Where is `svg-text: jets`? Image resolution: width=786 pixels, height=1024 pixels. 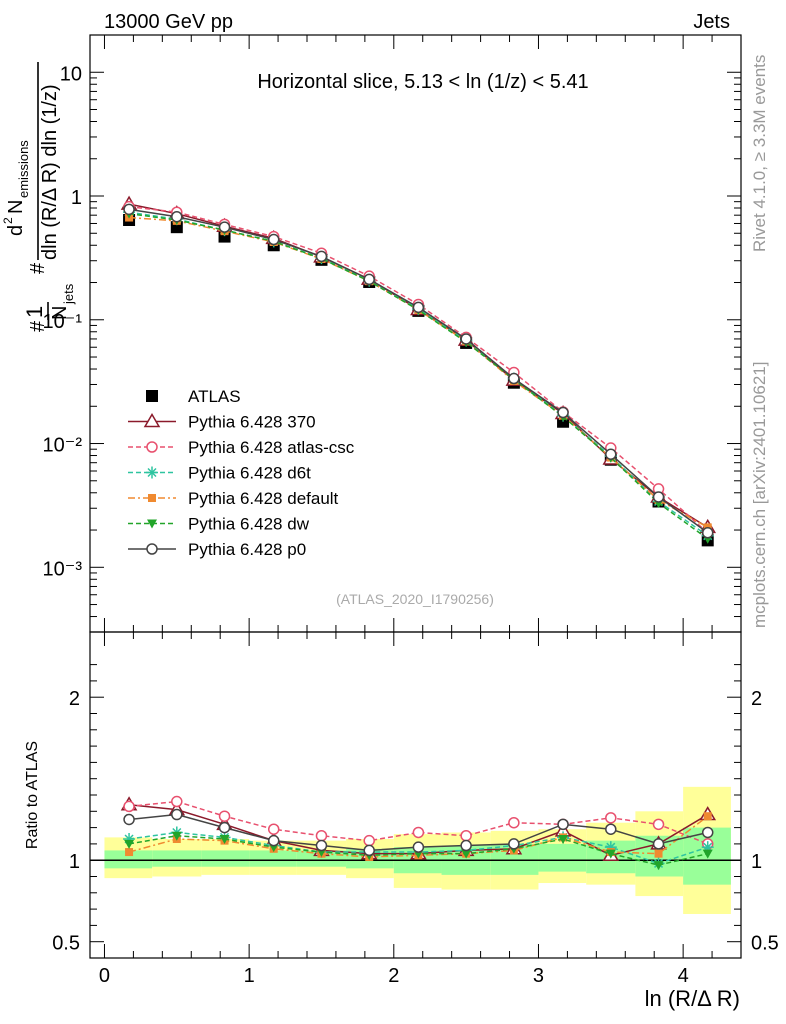 svg-text: jets is located at coordinates (68, 294).